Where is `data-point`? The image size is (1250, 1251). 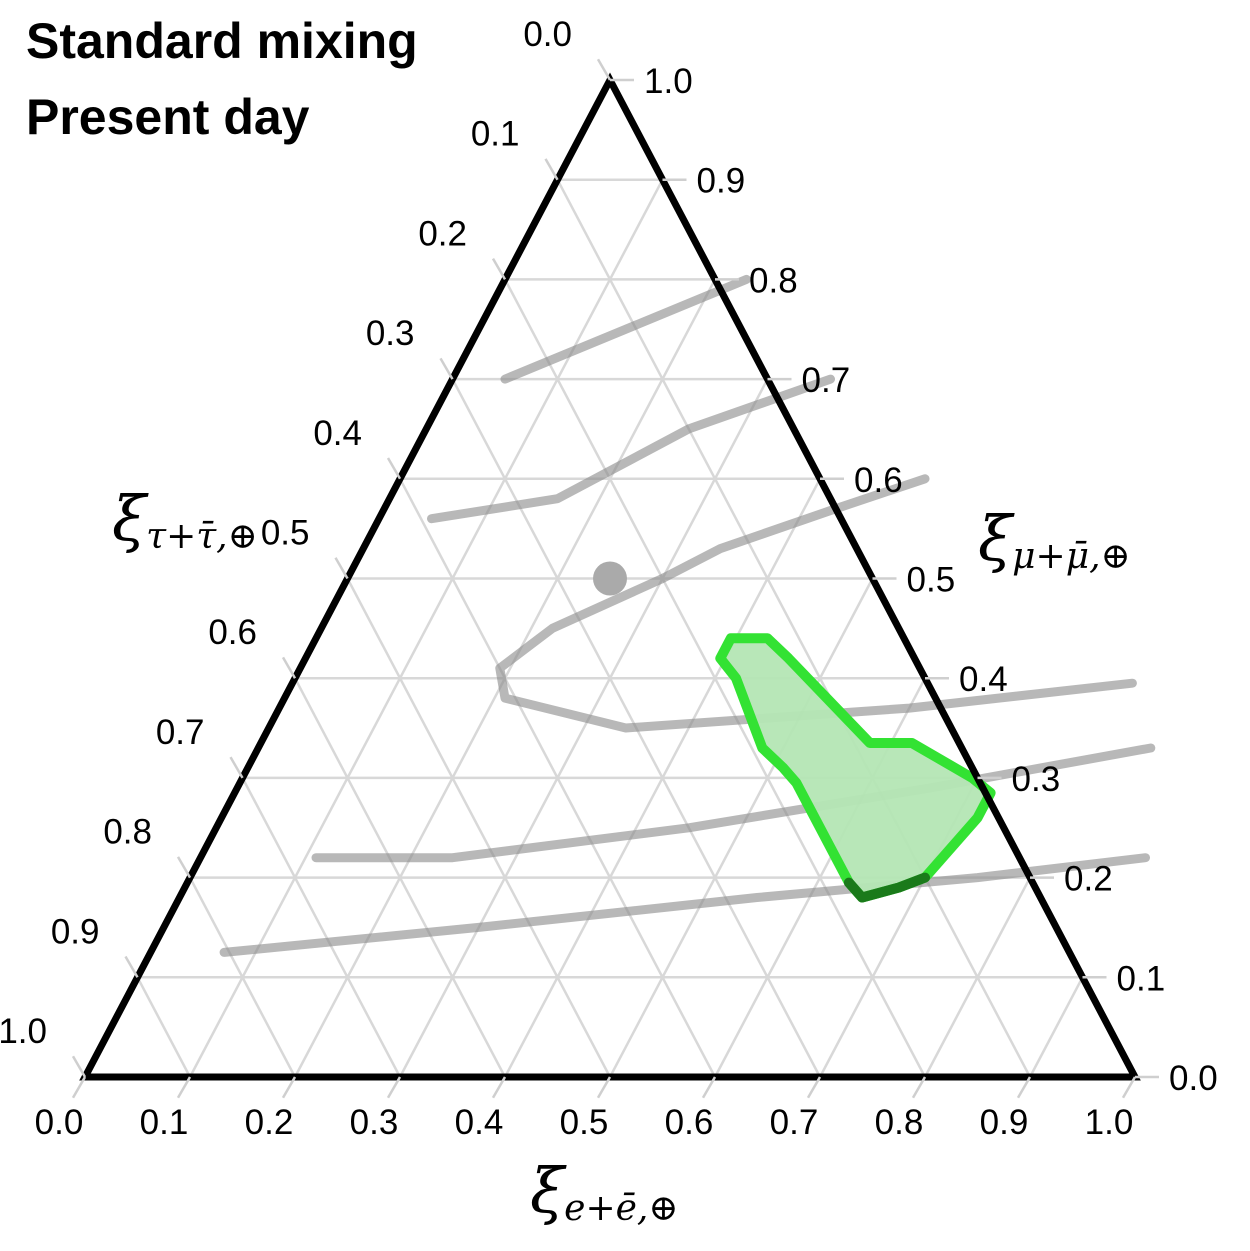 data-point is located at coordinates (610, 578).